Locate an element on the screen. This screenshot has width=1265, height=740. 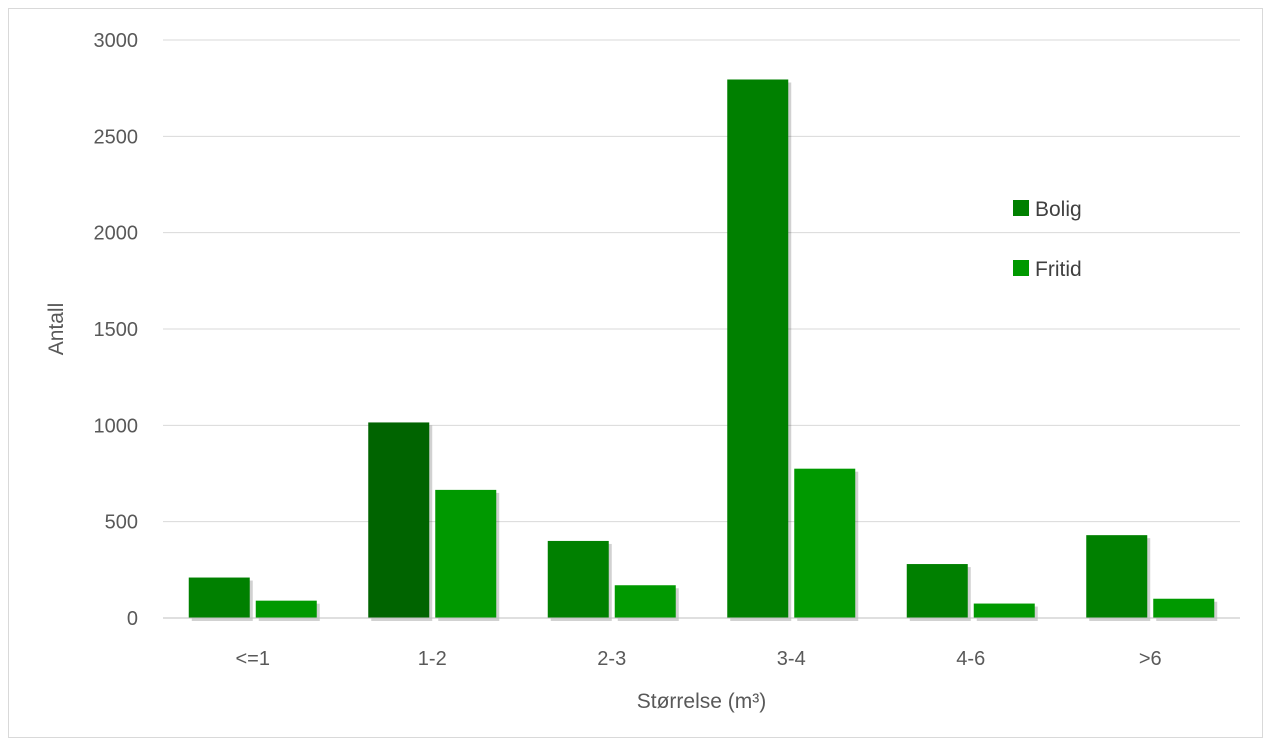
y-tick-label: 3000 is located at coordinates (116, 41).